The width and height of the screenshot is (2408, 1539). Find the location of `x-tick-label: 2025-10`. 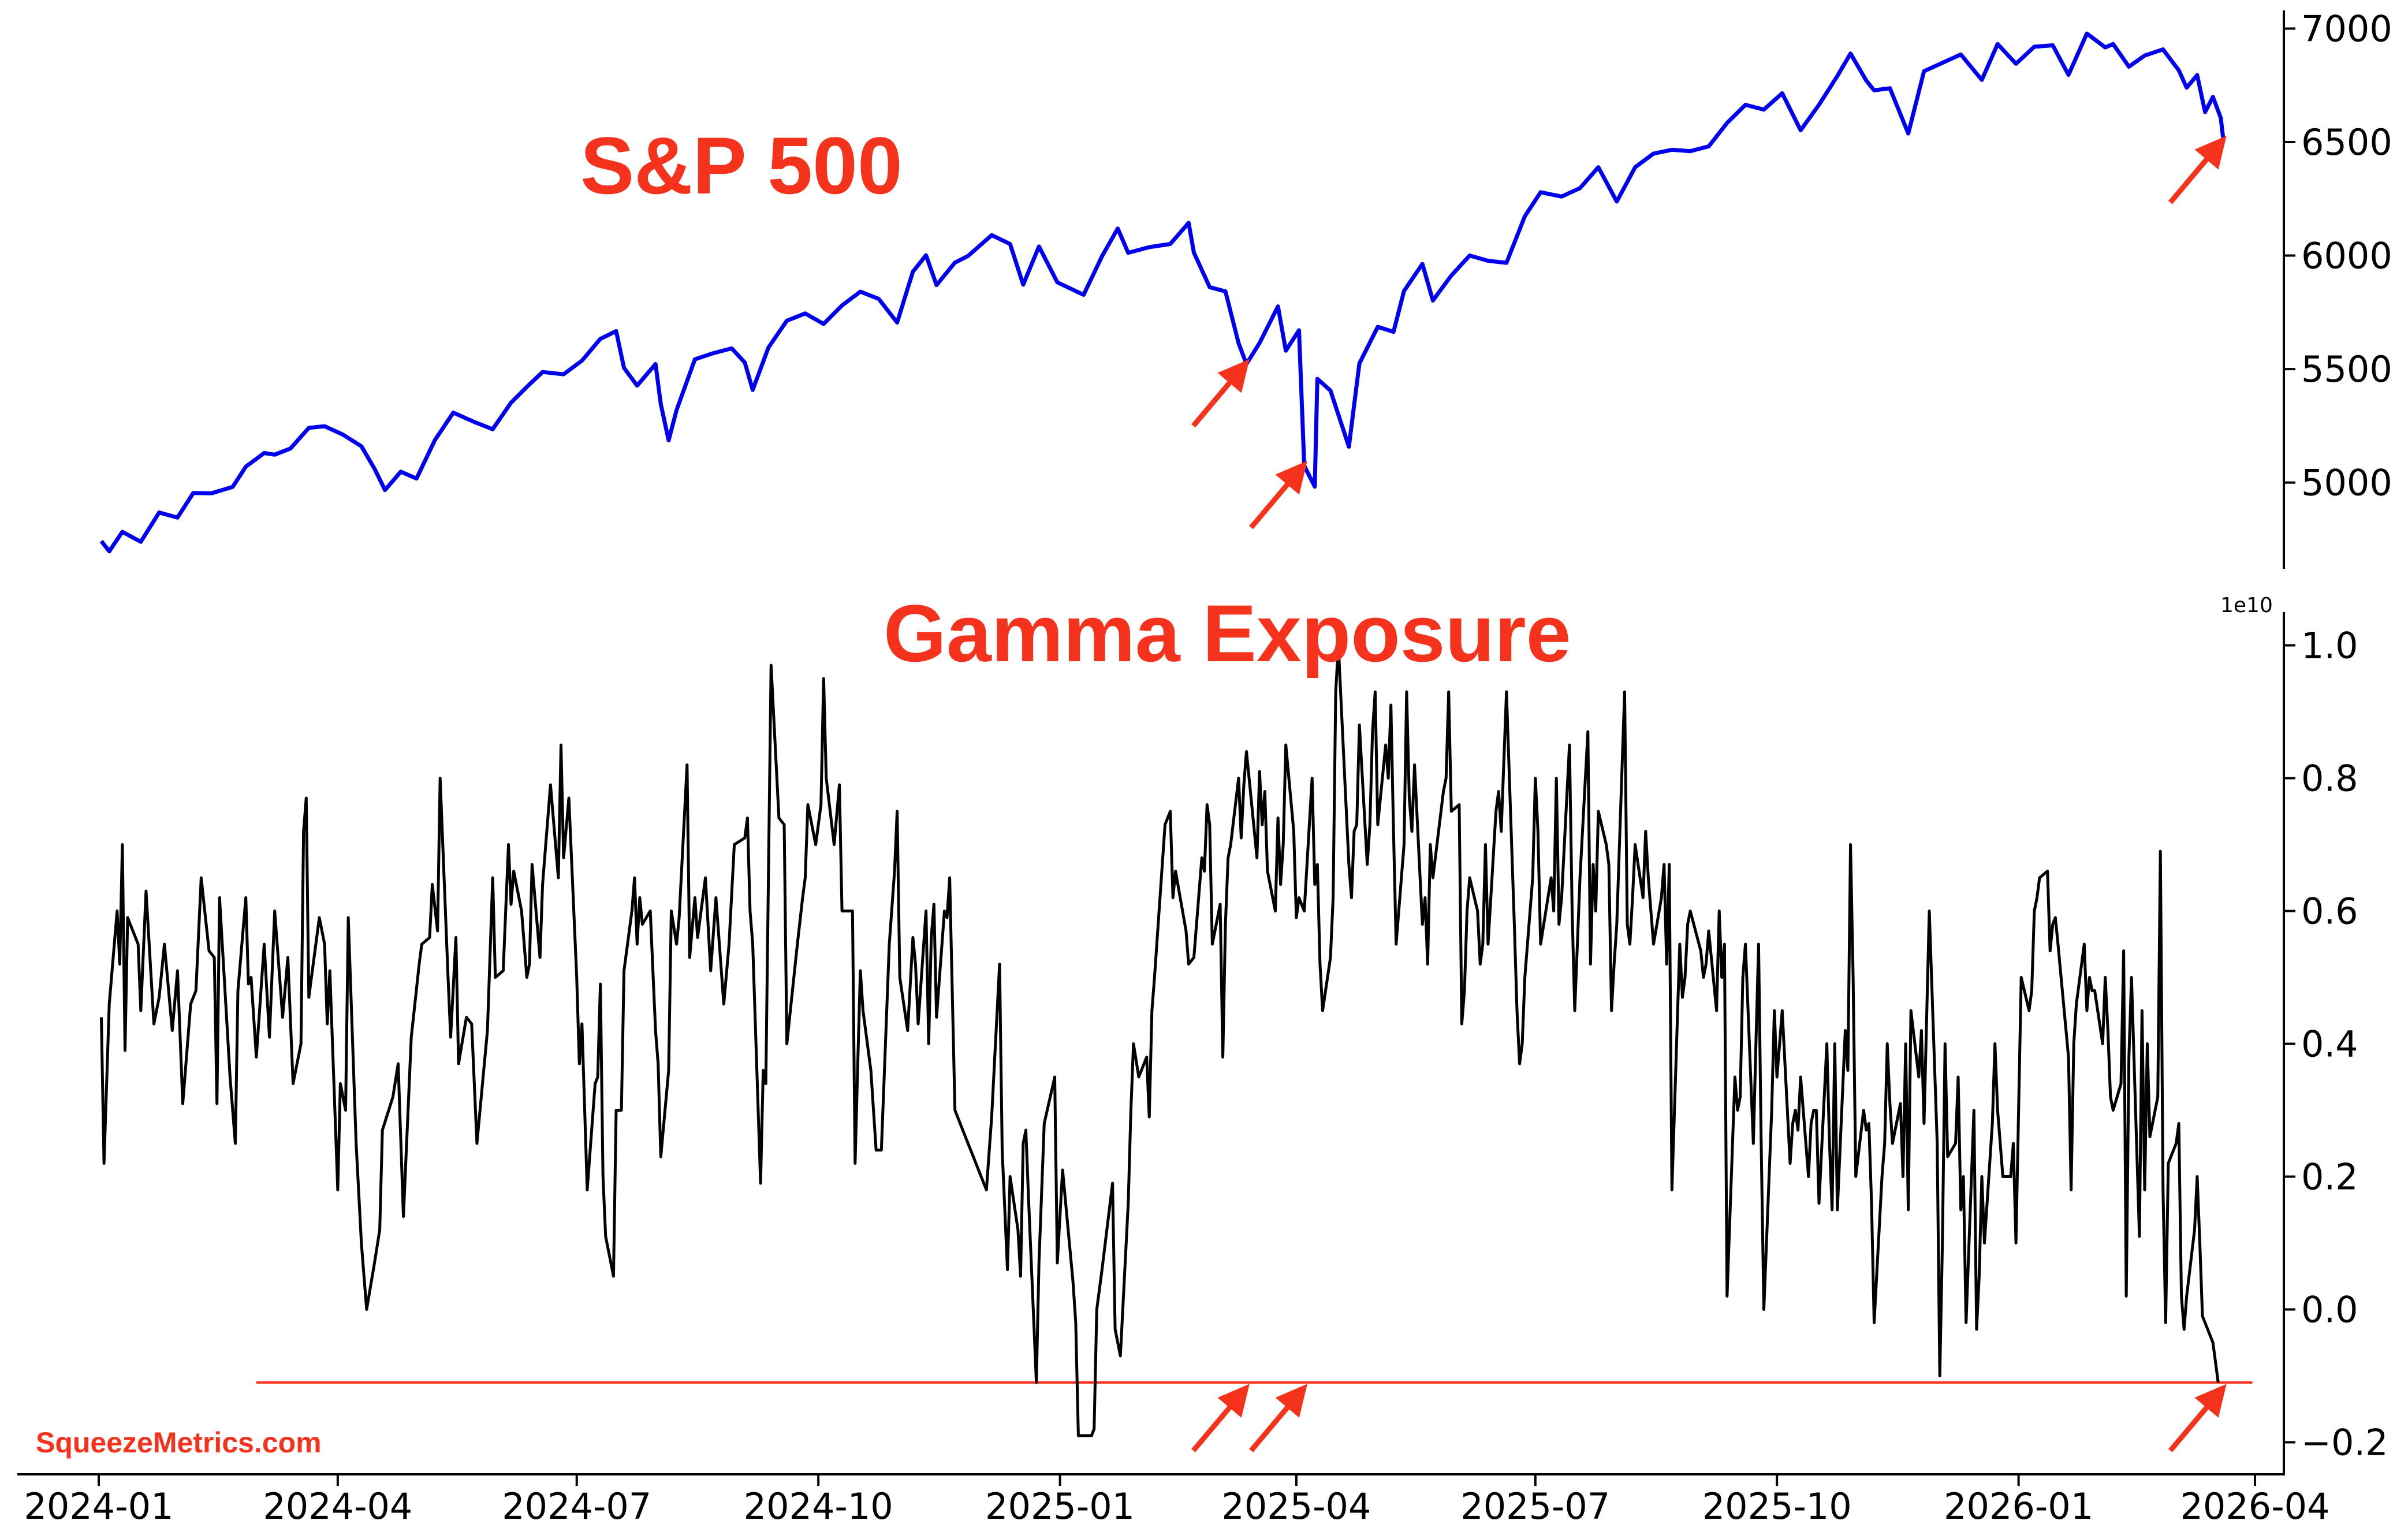

x-tick-label: 2025-10 is located at coordinates (1777, 1506).